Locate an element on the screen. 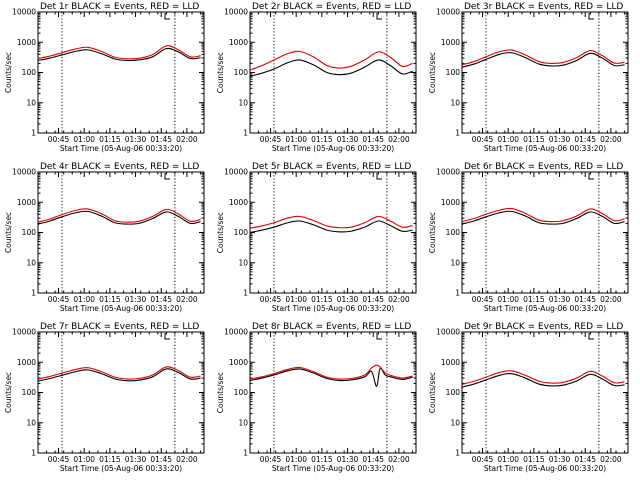 The height and width of the screenshot is (480, 640). chart-title: Det 5r BLACK = Events, RED = LLD is located at coordinates (331, 167).